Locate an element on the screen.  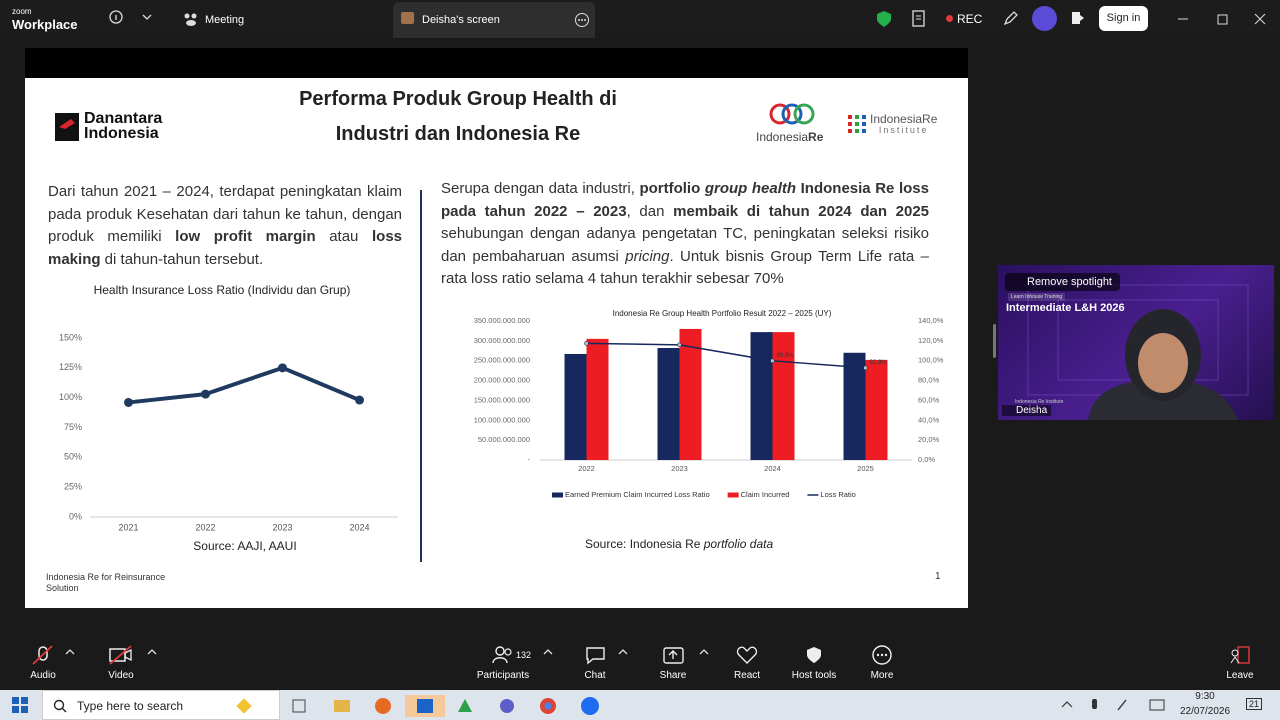
meeting-icon is located at coordinates (190, 19).